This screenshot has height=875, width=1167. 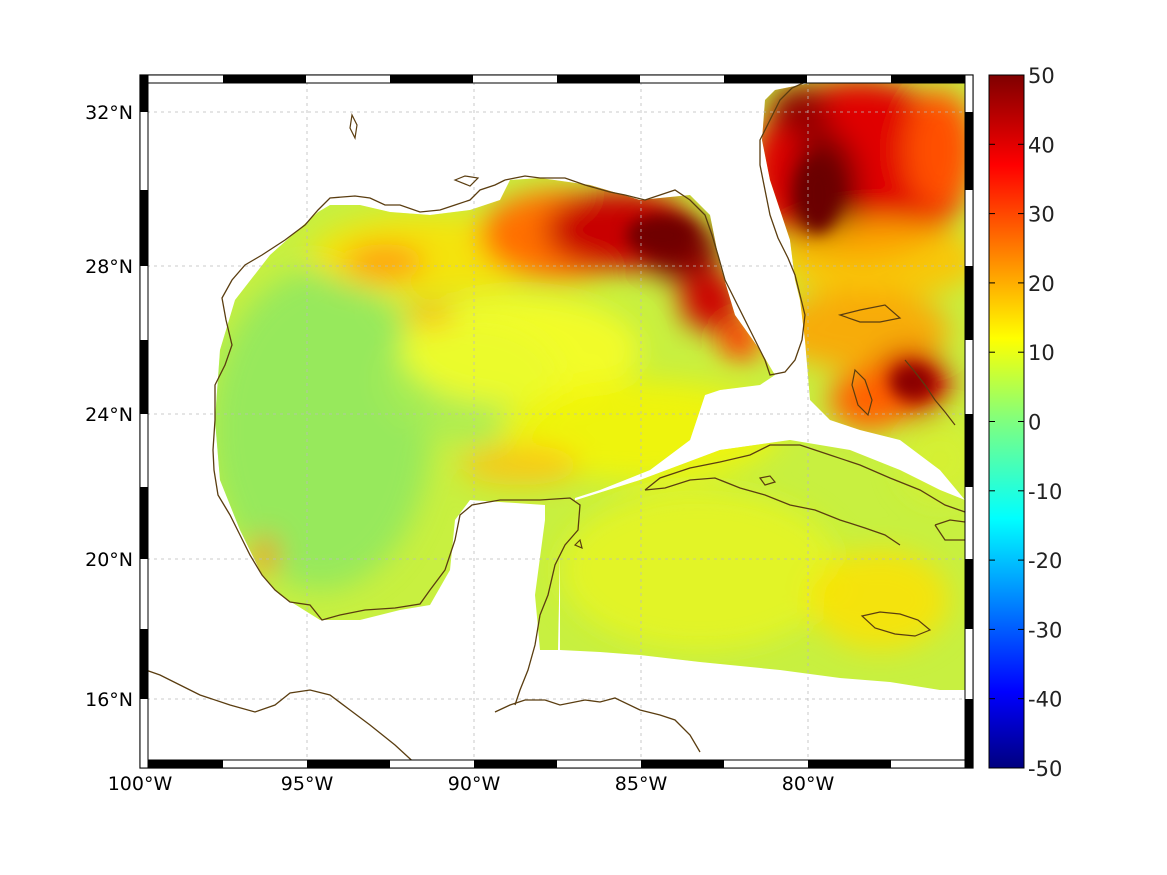 I want to click on central-america-caribbean-coast, so click(x=597, y=725).